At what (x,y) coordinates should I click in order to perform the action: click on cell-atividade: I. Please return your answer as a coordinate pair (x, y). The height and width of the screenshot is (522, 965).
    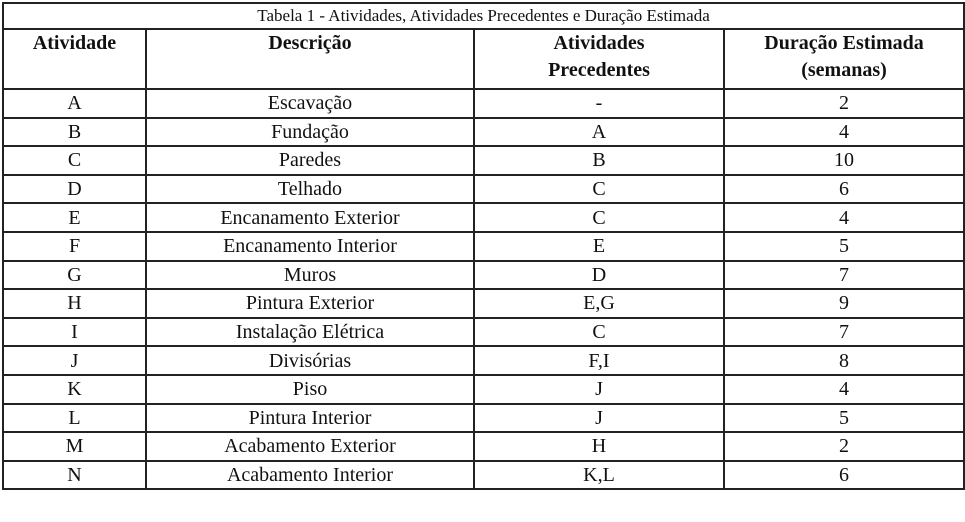
    Looking at the image, I should click on (74, 332).